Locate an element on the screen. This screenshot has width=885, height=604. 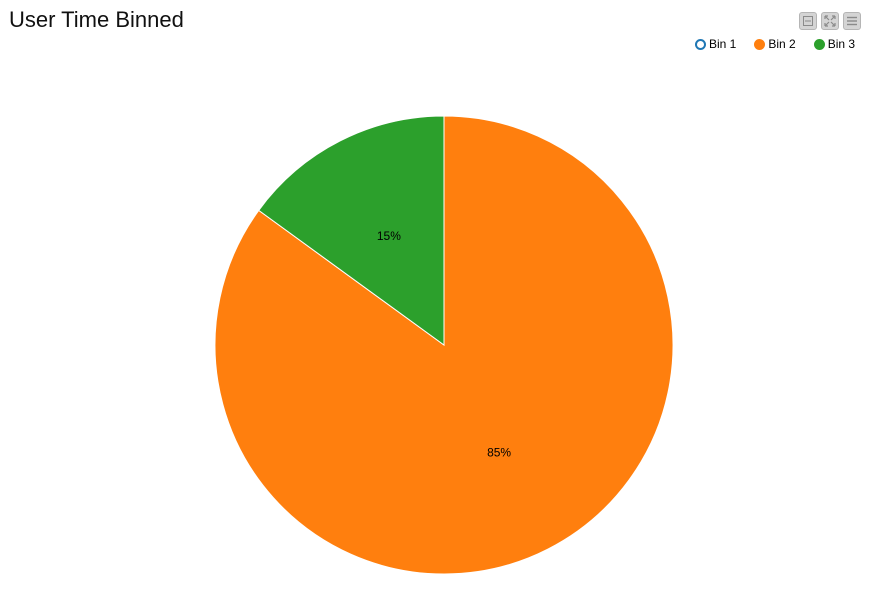
fullscreen-button is located at coordinates (830, 21).